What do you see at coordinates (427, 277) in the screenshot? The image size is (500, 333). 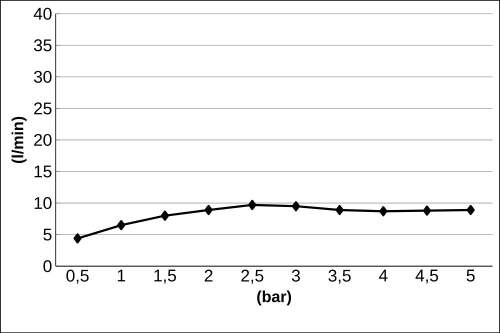 I see `x-tick-label: 4,5` at bounding box center [427, 277].